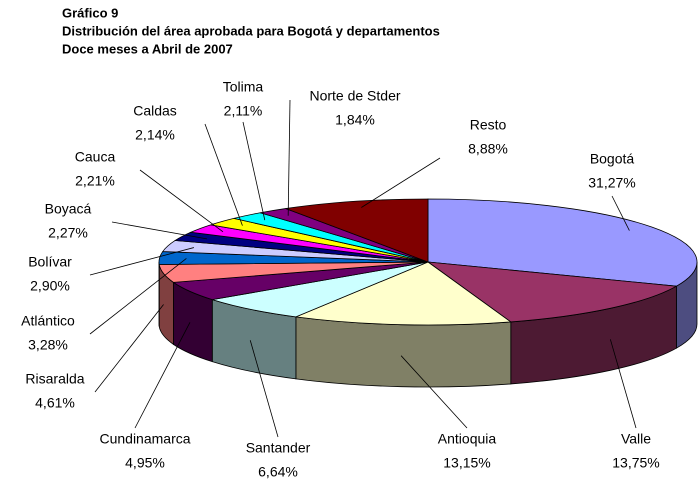  Describe the element at coordinates (95, 181) in the screenshot. I see `slice-value-label: 2,21%` at that location.